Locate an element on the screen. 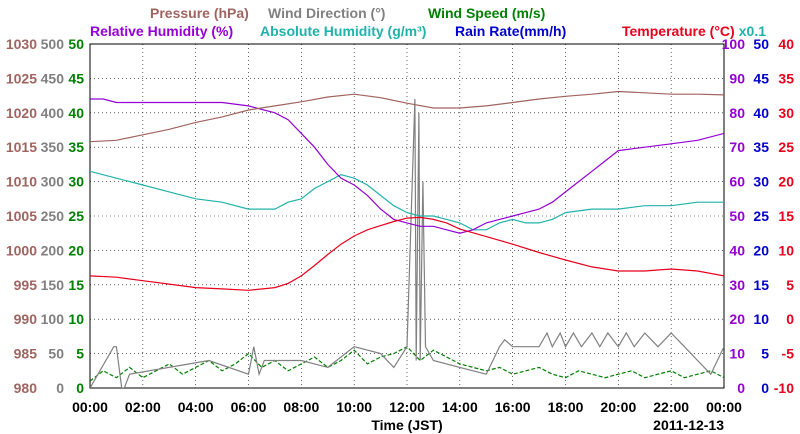 Image resolution: width=800 pixels, height=434 pixels. tick-label-wind-direction: 50 is located at coordinates (56, 354).